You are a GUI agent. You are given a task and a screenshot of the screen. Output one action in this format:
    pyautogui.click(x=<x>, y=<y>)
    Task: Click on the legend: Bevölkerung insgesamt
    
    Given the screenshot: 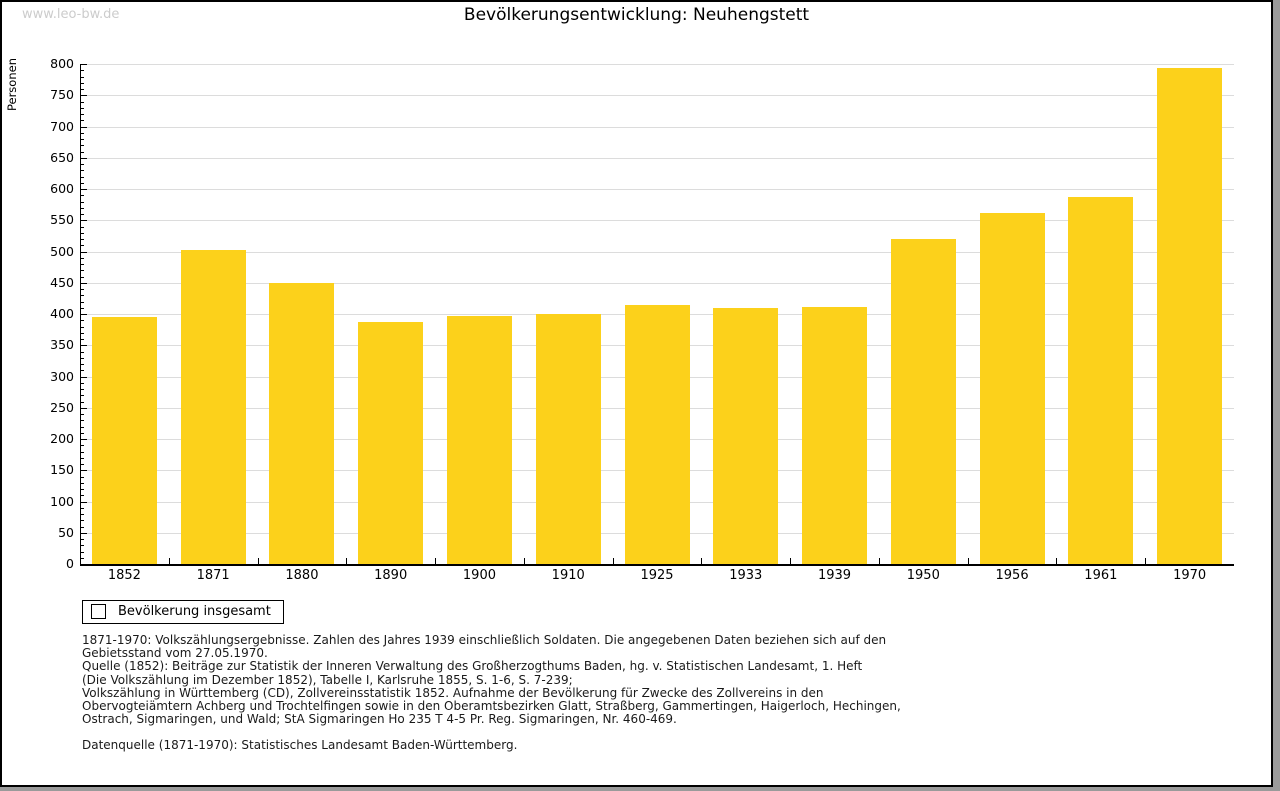 What is the action you would take?
    pyautogui.click(x=183, y=612)
    